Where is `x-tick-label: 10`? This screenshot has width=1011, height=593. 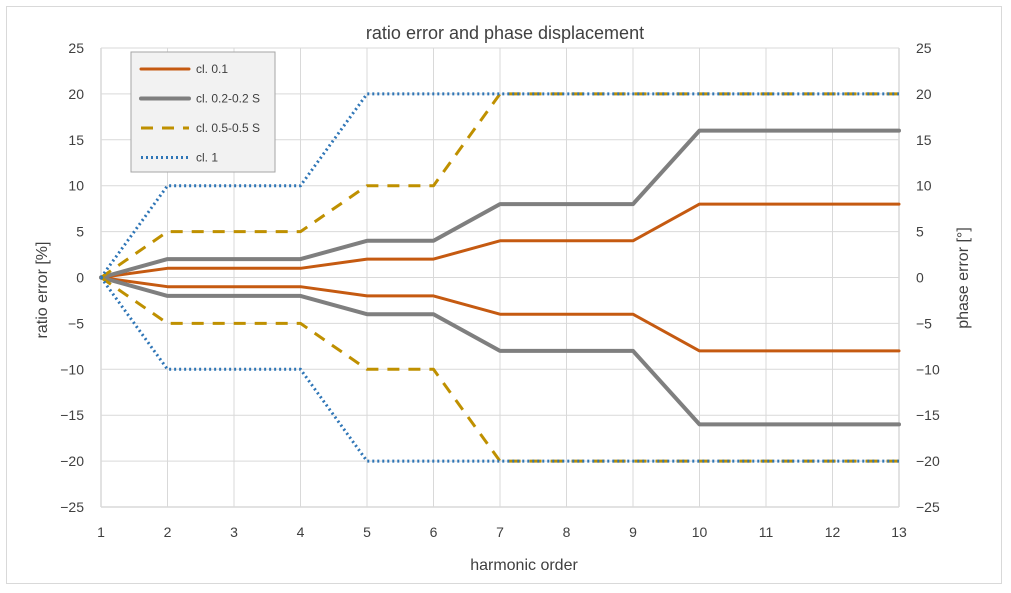 x-tick-label: 10 is located at coordinates (700, 532).